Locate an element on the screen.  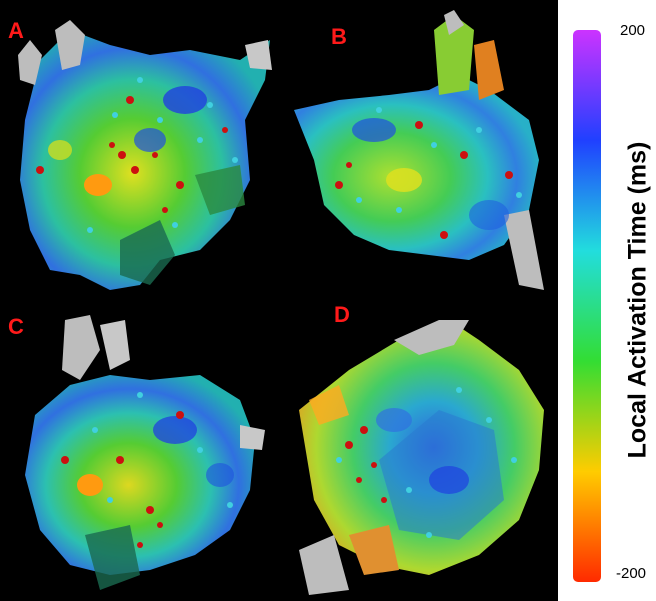
colorbar-axis-label: Local Activation Time (ms) is located at coordinates (637, 300).